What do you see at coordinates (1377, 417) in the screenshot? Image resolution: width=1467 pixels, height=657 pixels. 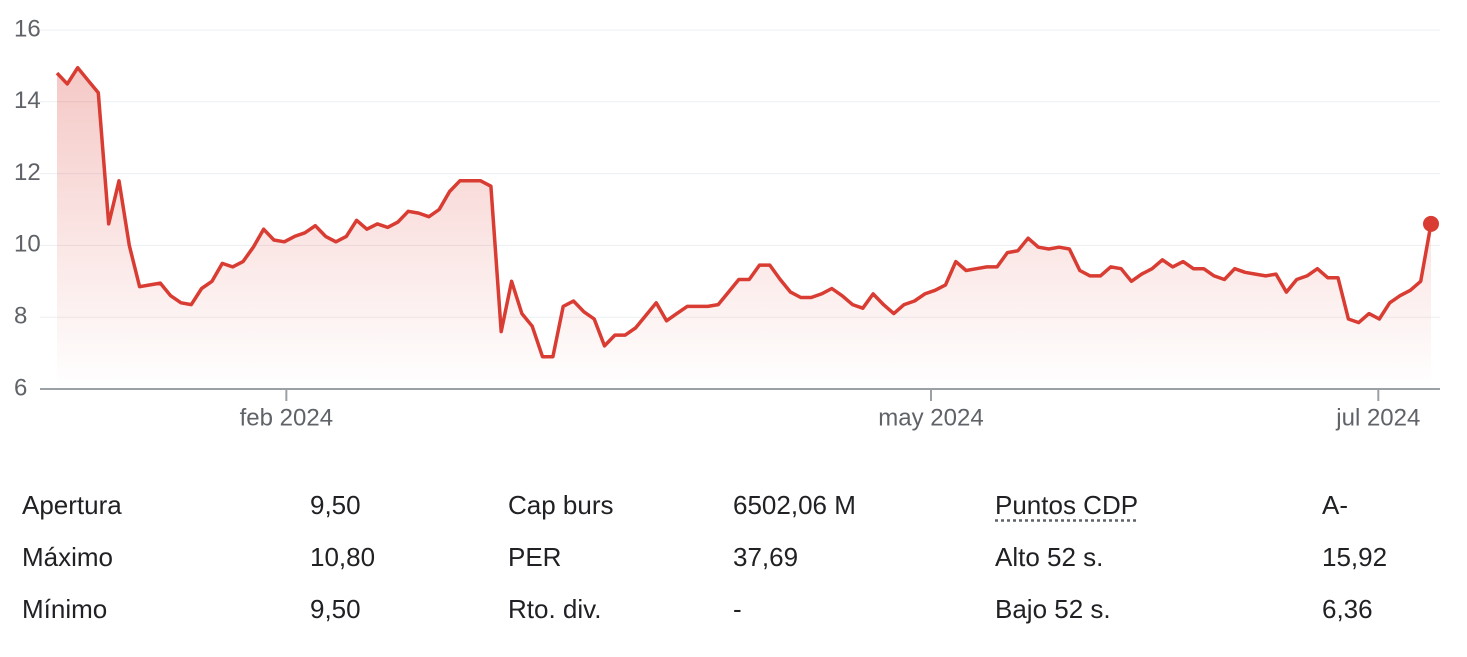 I see `x-tick-label: jul 2024` at bounding box center [1377, 417].